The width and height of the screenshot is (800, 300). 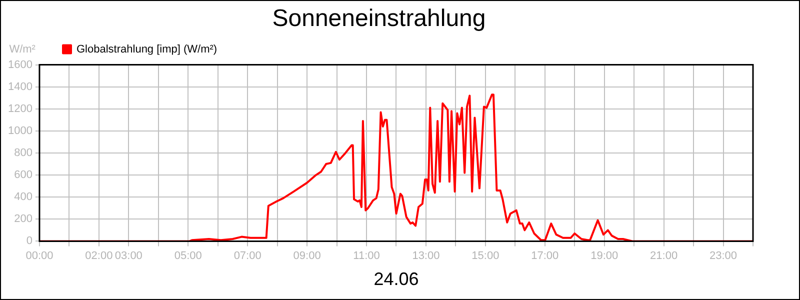 What do you see at coordinates (40, 256) in the screenshot?
I see `x-tick-label: 00:00` at bounding box center [40, 256].